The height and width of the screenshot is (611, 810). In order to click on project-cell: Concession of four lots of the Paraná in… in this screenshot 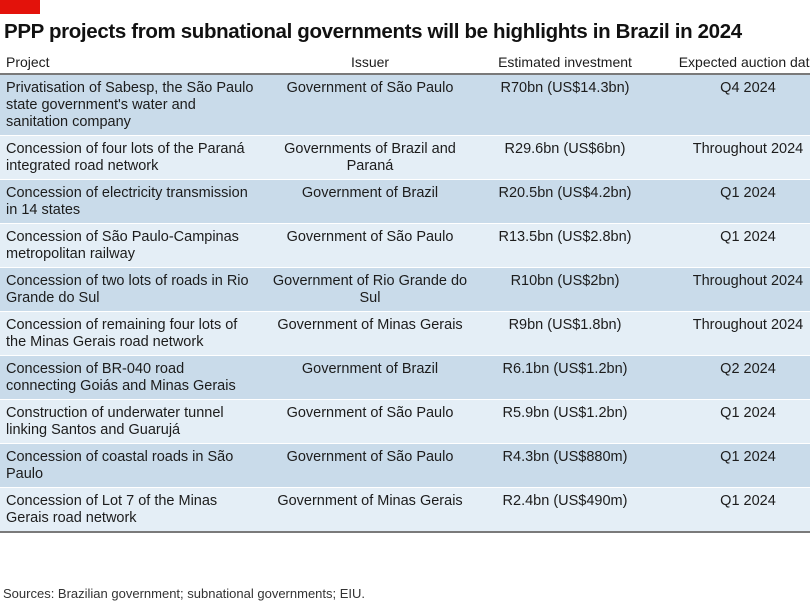, I will do `click(131, 157)`.